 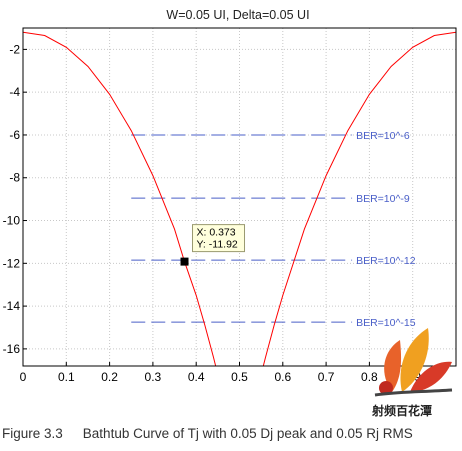 I want to click on y-tick-label: -8, so click(x=14, y=178).